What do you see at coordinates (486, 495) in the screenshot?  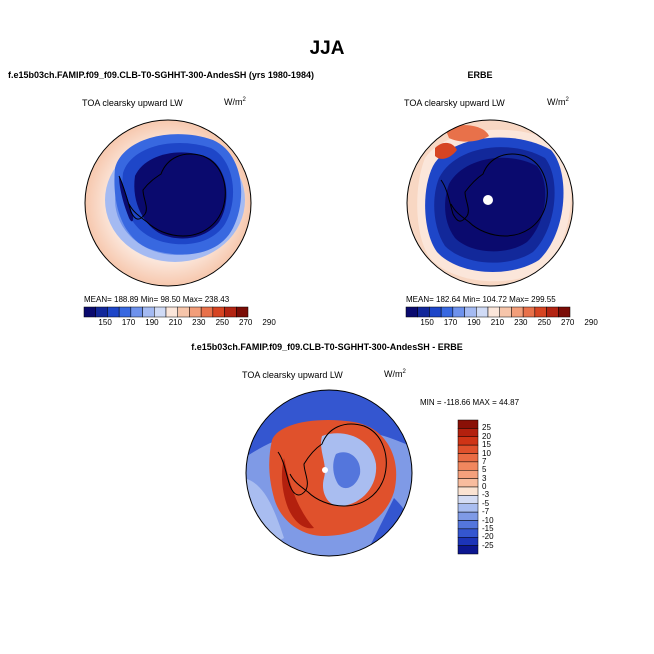 I see `panel-3-colorbar-tick-label: -3` at bounding box center [486, 495].